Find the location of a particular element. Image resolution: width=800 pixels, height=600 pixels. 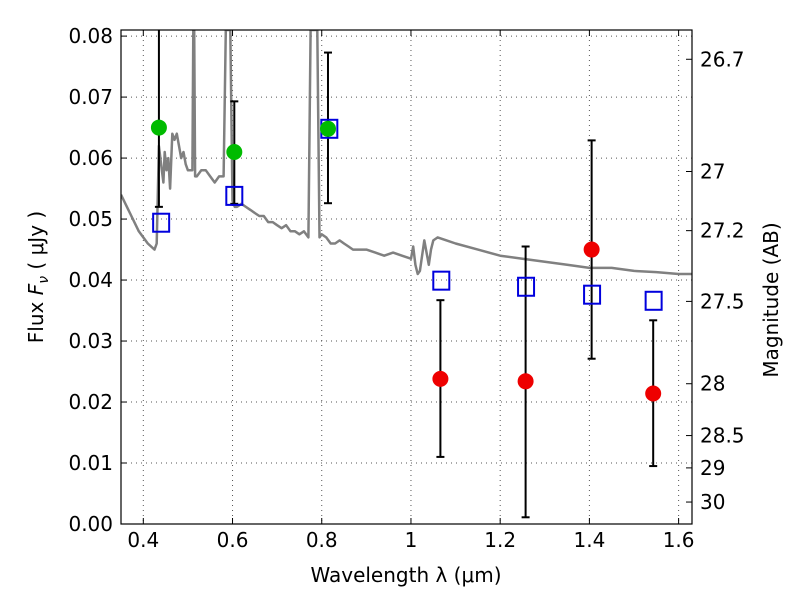

x-tick-label: 0.6 is located at coordinates (233, 540).